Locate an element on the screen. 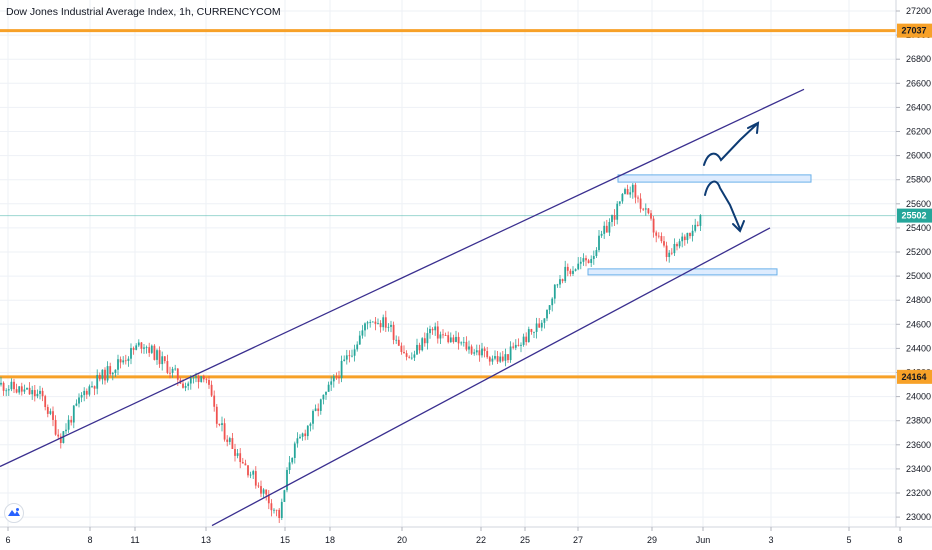 This screenshot has width=932, height=550. price-tick-label: 26200 is located at coordinates (918, 132).